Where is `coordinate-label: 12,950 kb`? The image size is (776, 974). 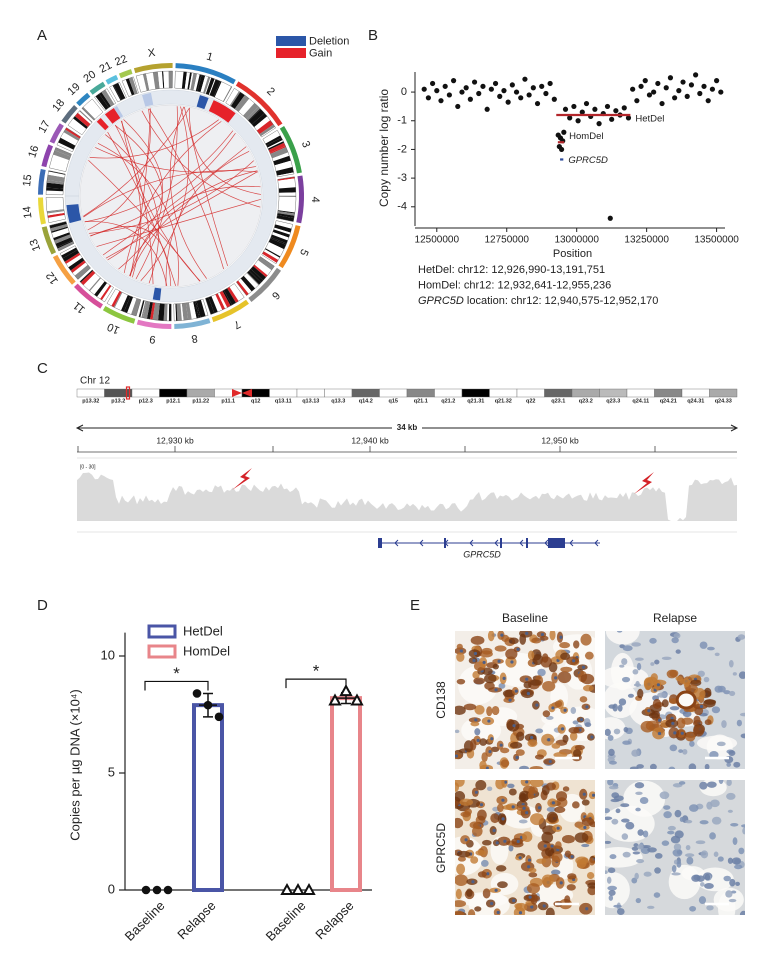
coordinate-label: 12,950 kb is located at coordinates (560, 440).